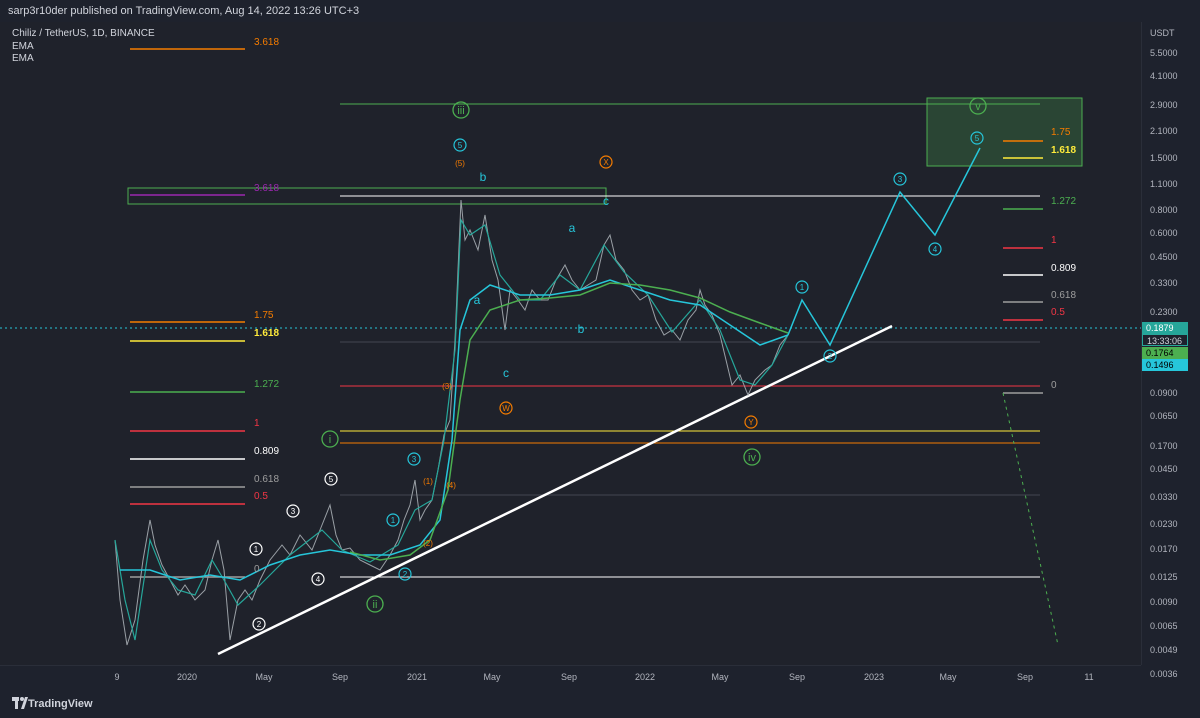 Image resolution: width=1200 pixels, height=718 pixels. I want to click on c-wave-5b: 5, so click(977, 138).